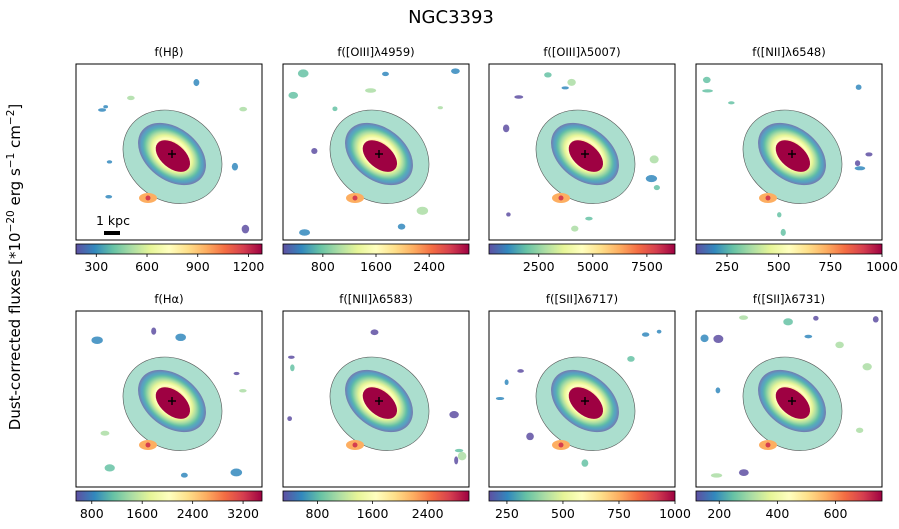 The image size is (899, 529). Describe the element at coordinates (15, 139) in the screenshot. I see `ylabel-part-4: cm` at that location.